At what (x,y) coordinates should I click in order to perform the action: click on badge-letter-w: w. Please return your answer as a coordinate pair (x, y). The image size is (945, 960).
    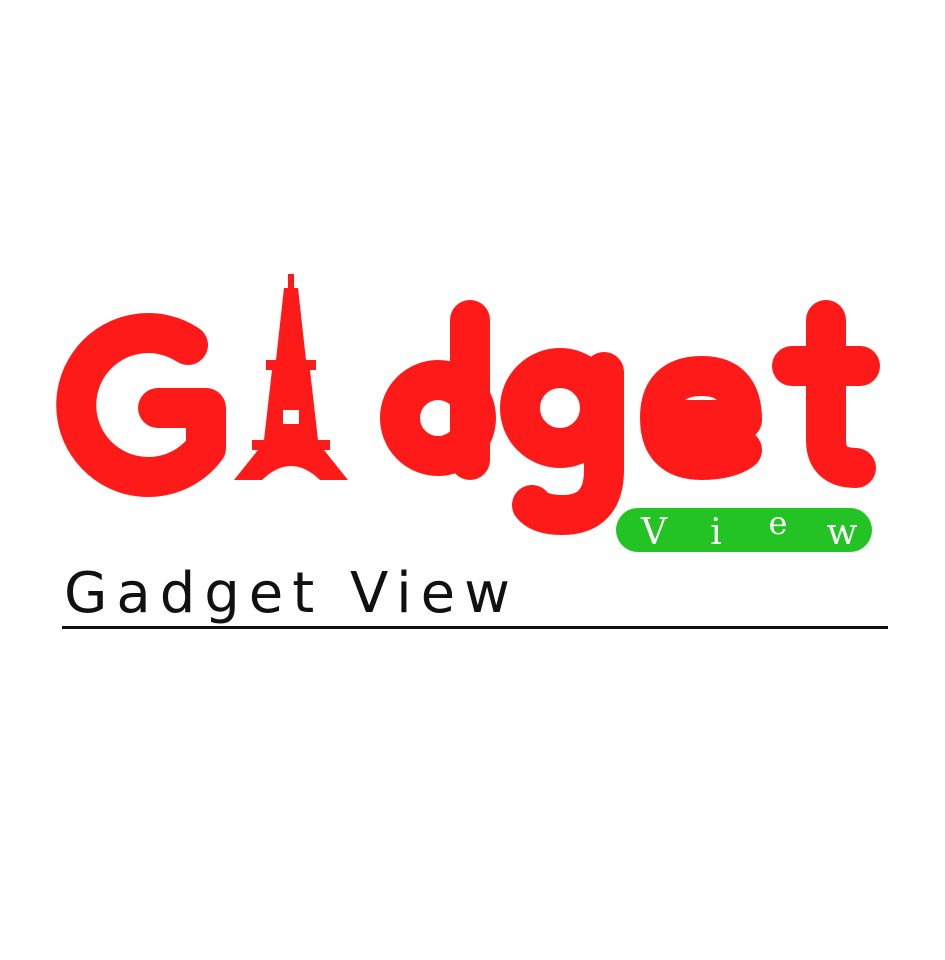
    Looking at the image, I should click on (842, 532).